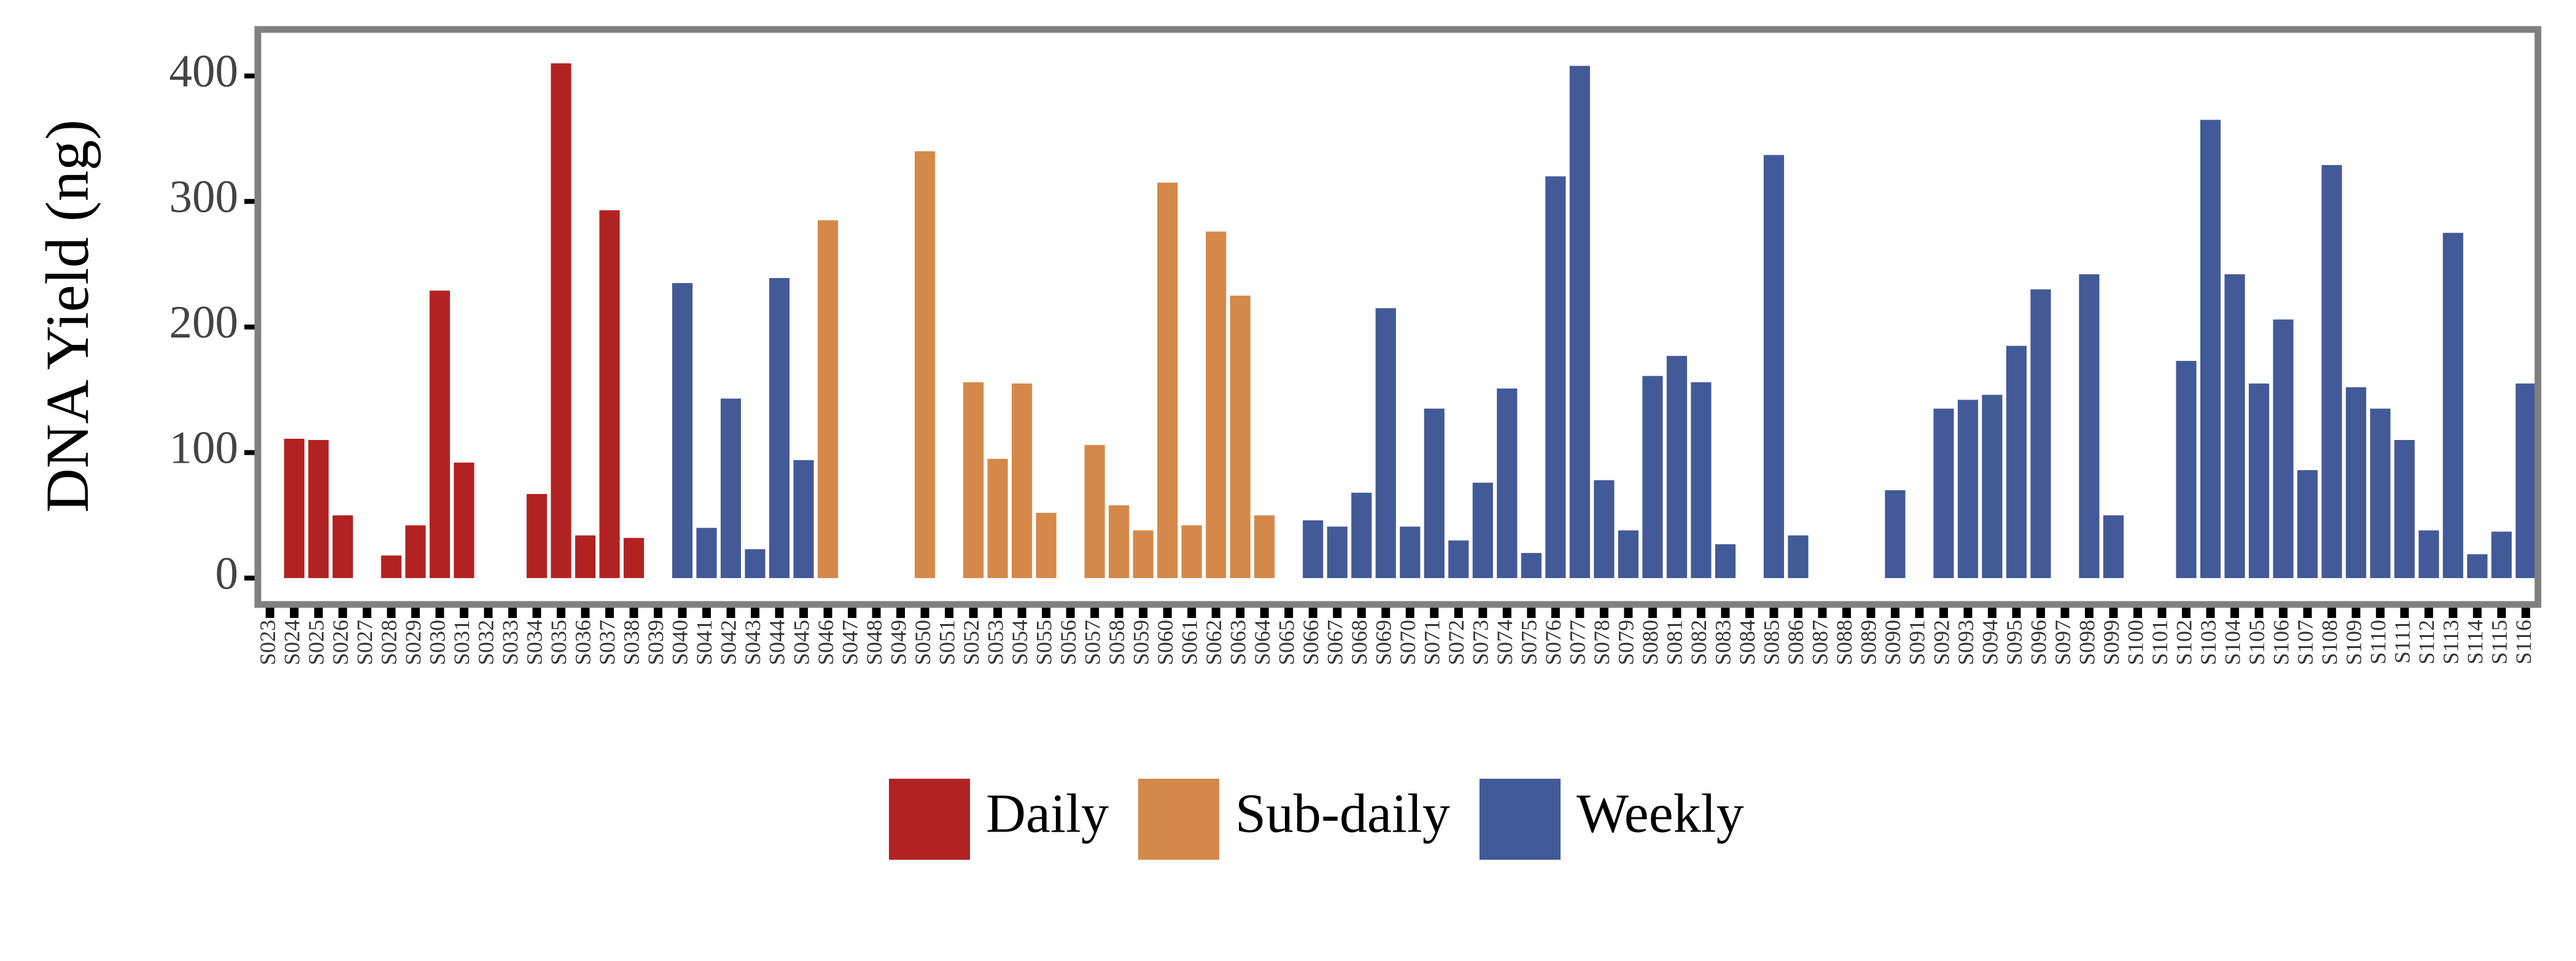  I want to click on x-tick-label: S028, so click(389, 642).